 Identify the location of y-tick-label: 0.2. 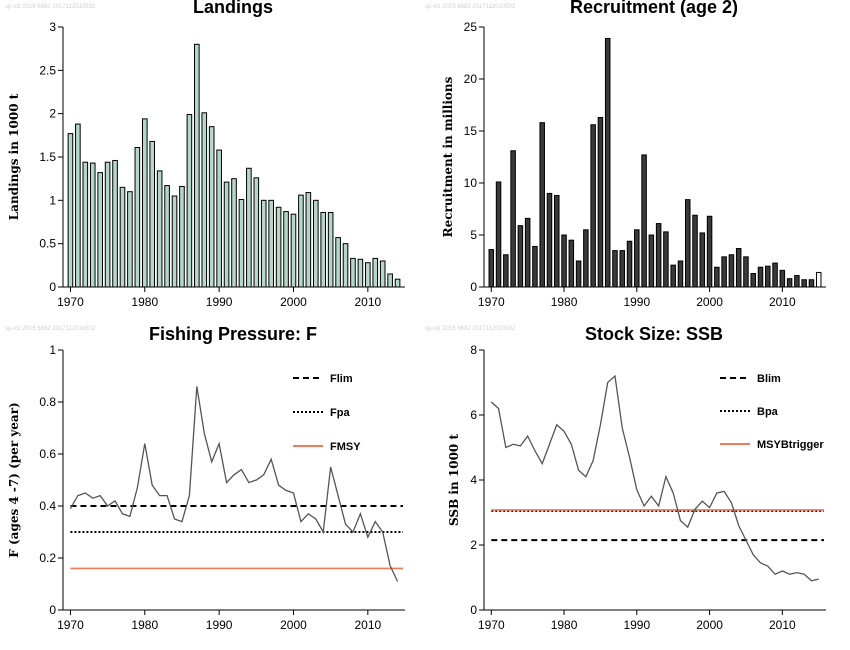
(47, 558).